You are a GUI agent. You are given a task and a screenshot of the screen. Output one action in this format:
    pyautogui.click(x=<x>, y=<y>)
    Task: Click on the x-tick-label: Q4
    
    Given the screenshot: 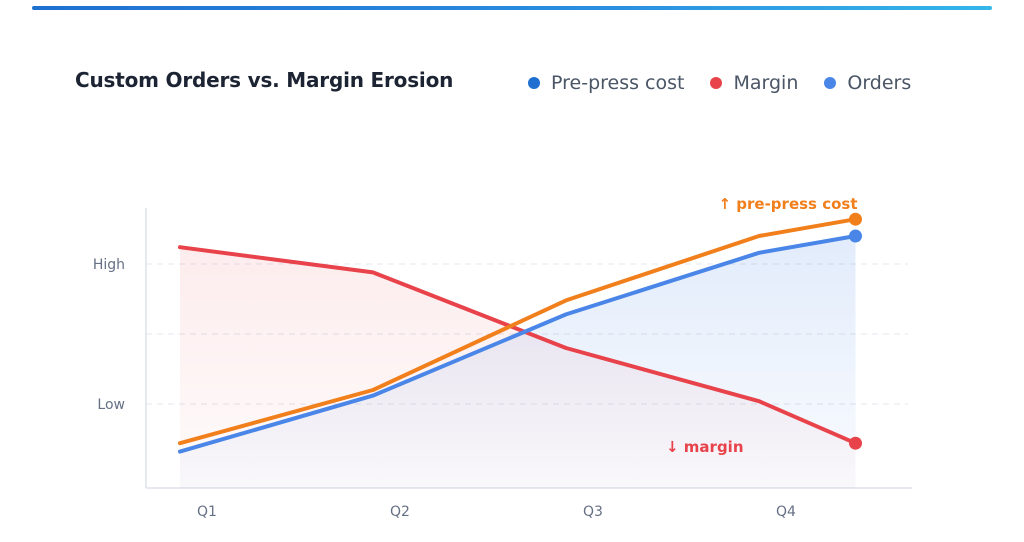 What is the action you would take?
    pyautogui.click(x=786, y=512)
    